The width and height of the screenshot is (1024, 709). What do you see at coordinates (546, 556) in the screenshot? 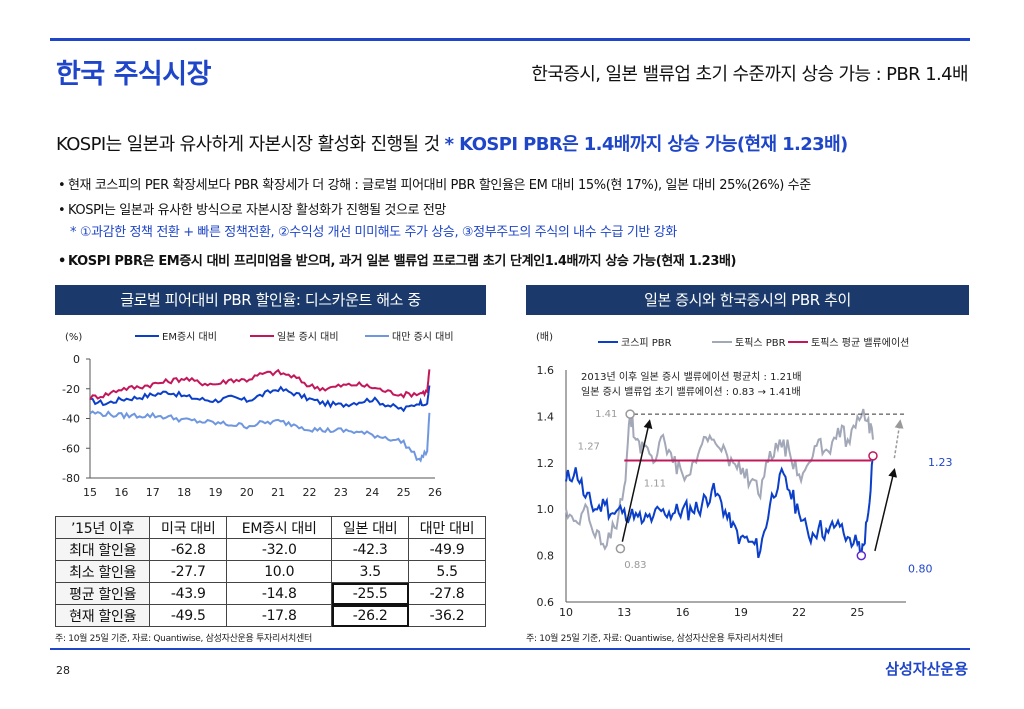
I see `y-tick-label: 0.8` at bounding box center [546, 556].